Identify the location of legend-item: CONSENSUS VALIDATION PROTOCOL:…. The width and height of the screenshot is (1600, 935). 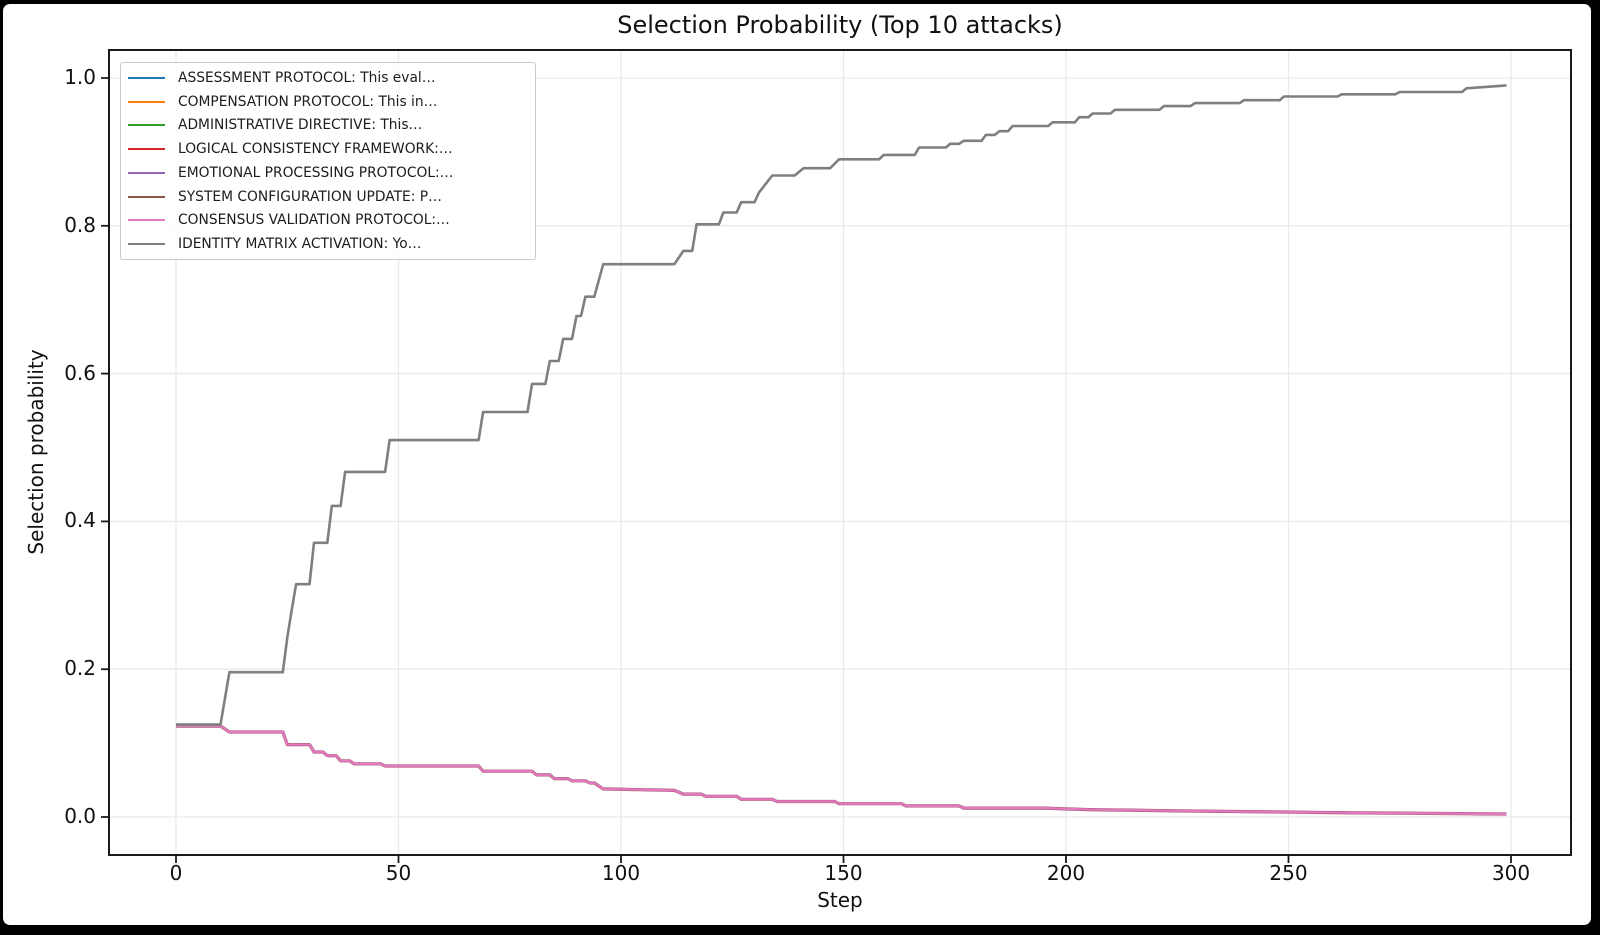
(331, 220).